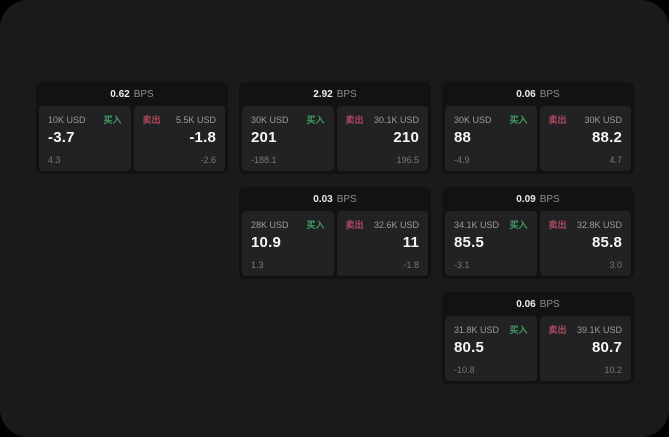  Describe the element at coordinates (195, 120) in the screenshot. I see `sell-amount: 5.5K USD` at that location.